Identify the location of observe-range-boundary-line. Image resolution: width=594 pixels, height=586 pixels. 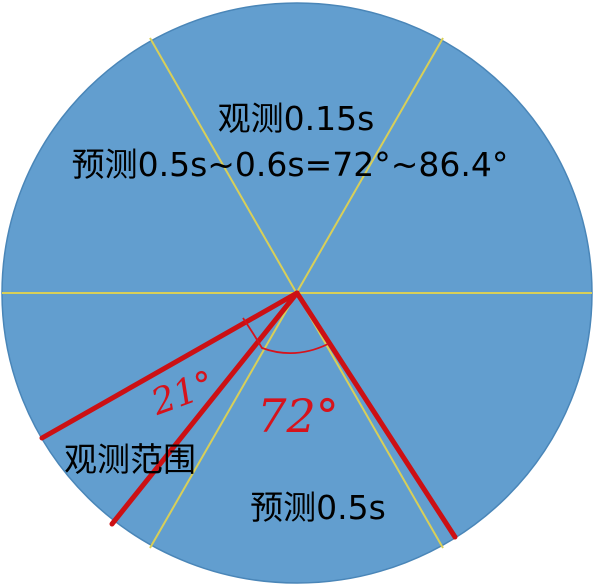
(169, 365).